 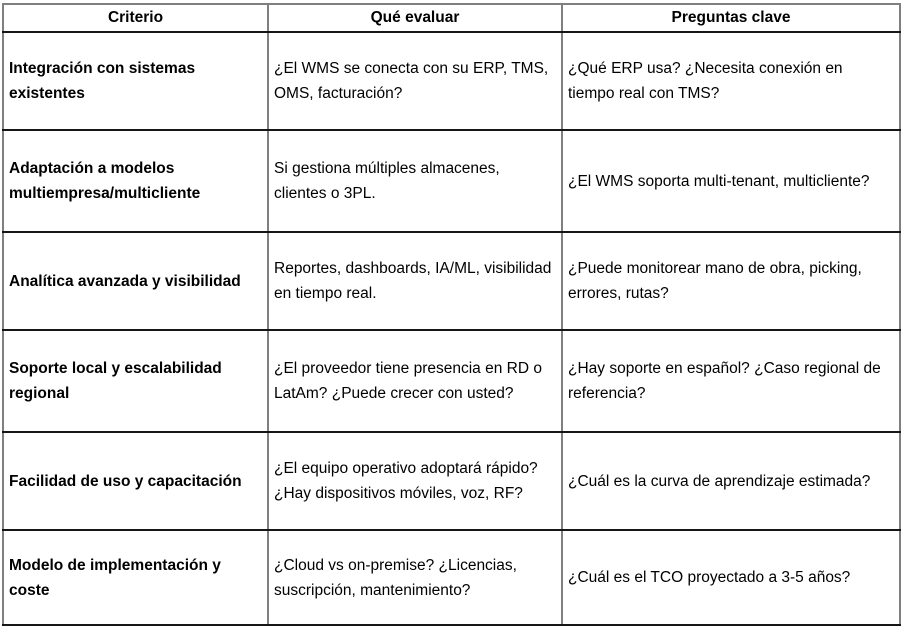 What do you see at coordinates (135, 577) in the screenshot?
I see `cell-criterio: Modelo de implementación y coste` at bounding box center [135, 577].